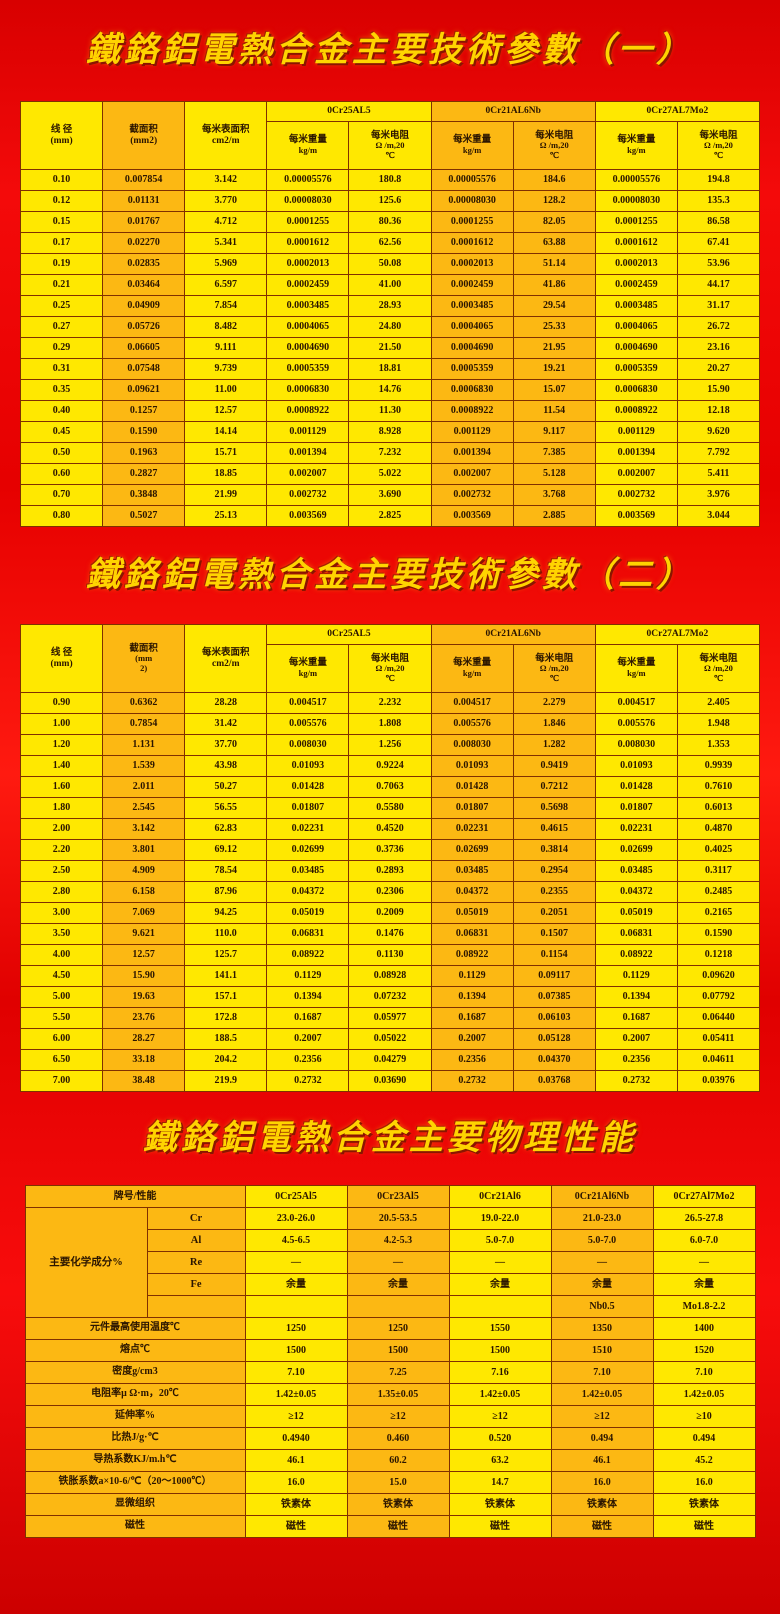 The width and height of the screenshot is (780, 1614). I want to click on table-cell: 33.18, so click(144, 1060).